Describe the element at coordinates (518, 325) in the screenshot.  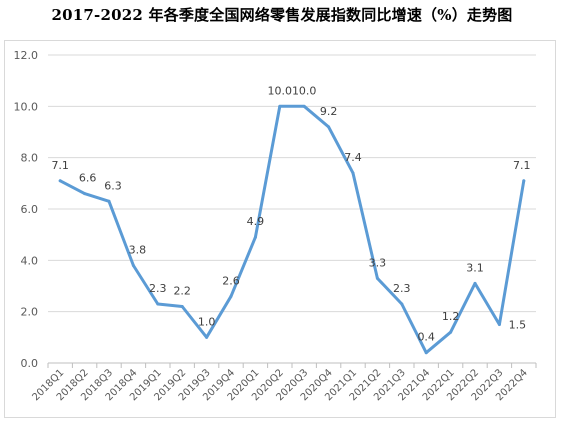
I see `data-label-18: 1.5` at that location.